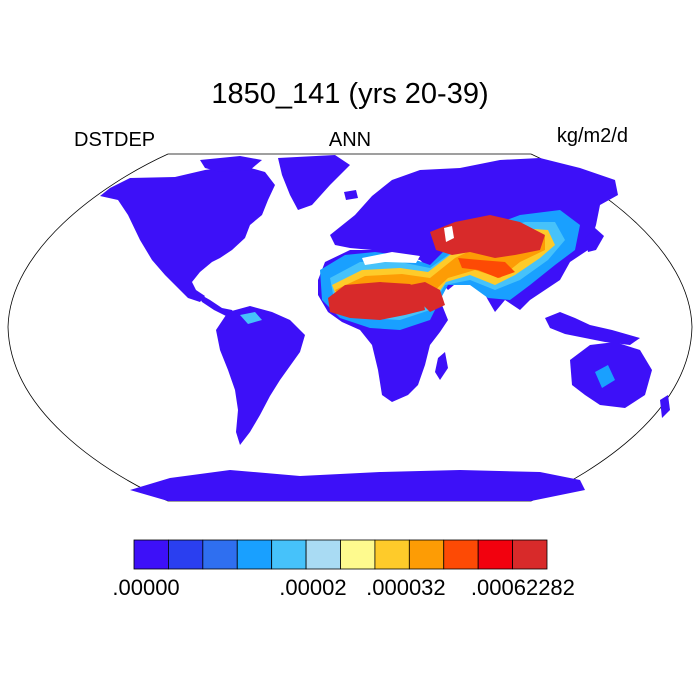 The width and height of the screenshot is (700, 700). I want to click on season-label: ANN, so click(350, 140).